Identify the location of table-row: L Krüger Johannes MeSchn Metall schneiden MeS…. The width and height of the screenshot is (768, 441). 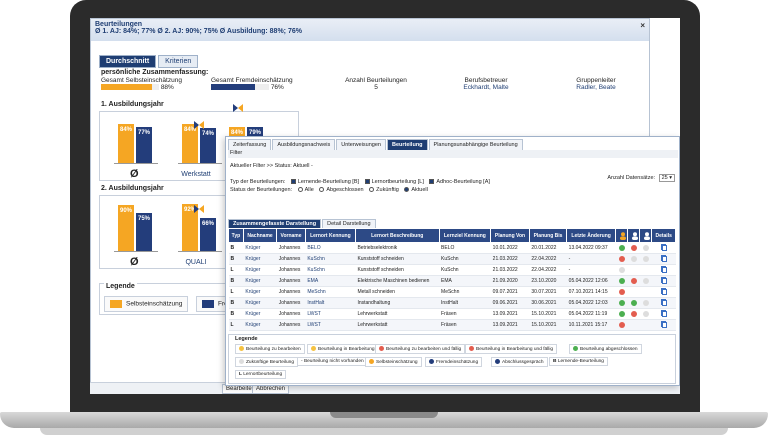
(452, 292).